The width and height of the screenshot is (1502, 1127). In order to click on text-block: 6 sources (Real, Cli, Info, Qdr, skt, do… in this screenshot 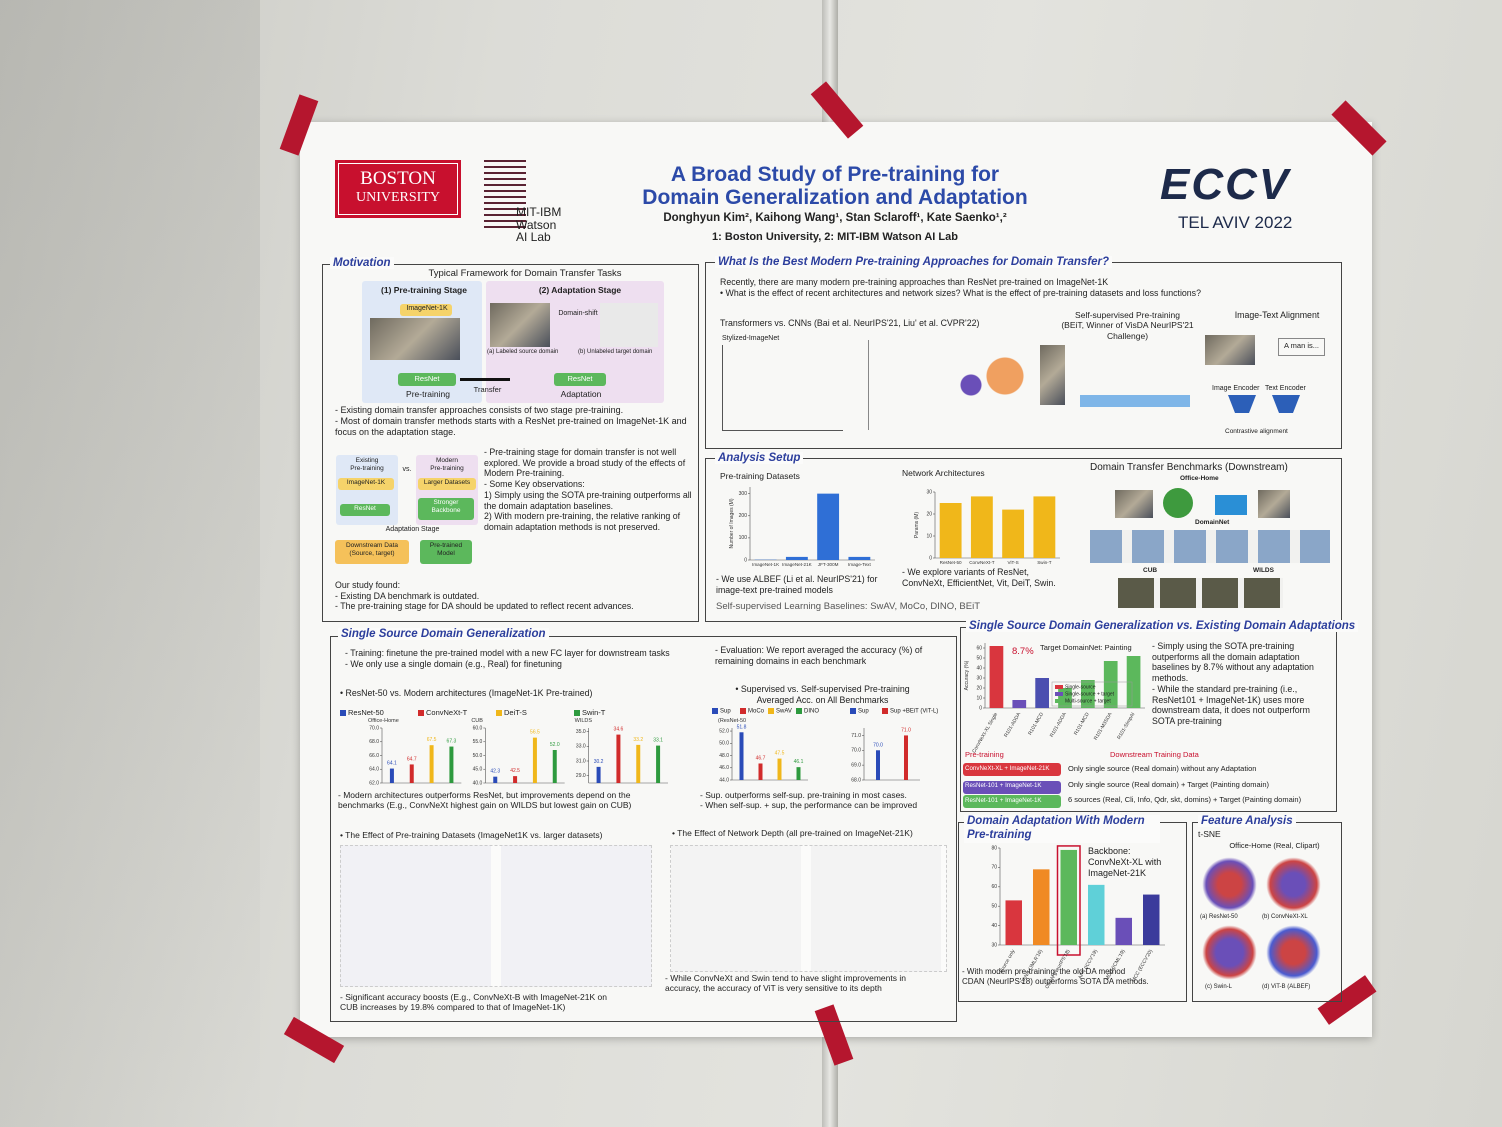, I will do `click(1200, 799)`.